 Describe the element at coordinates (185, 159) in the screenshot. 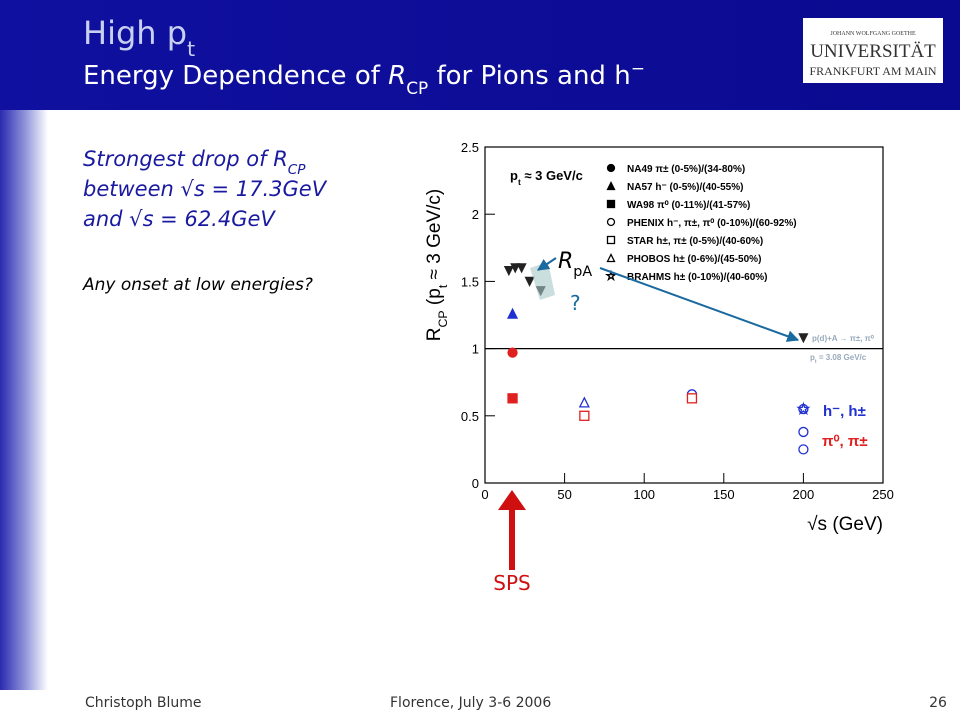

I see `text-part: Strongest drop of R` at that location.